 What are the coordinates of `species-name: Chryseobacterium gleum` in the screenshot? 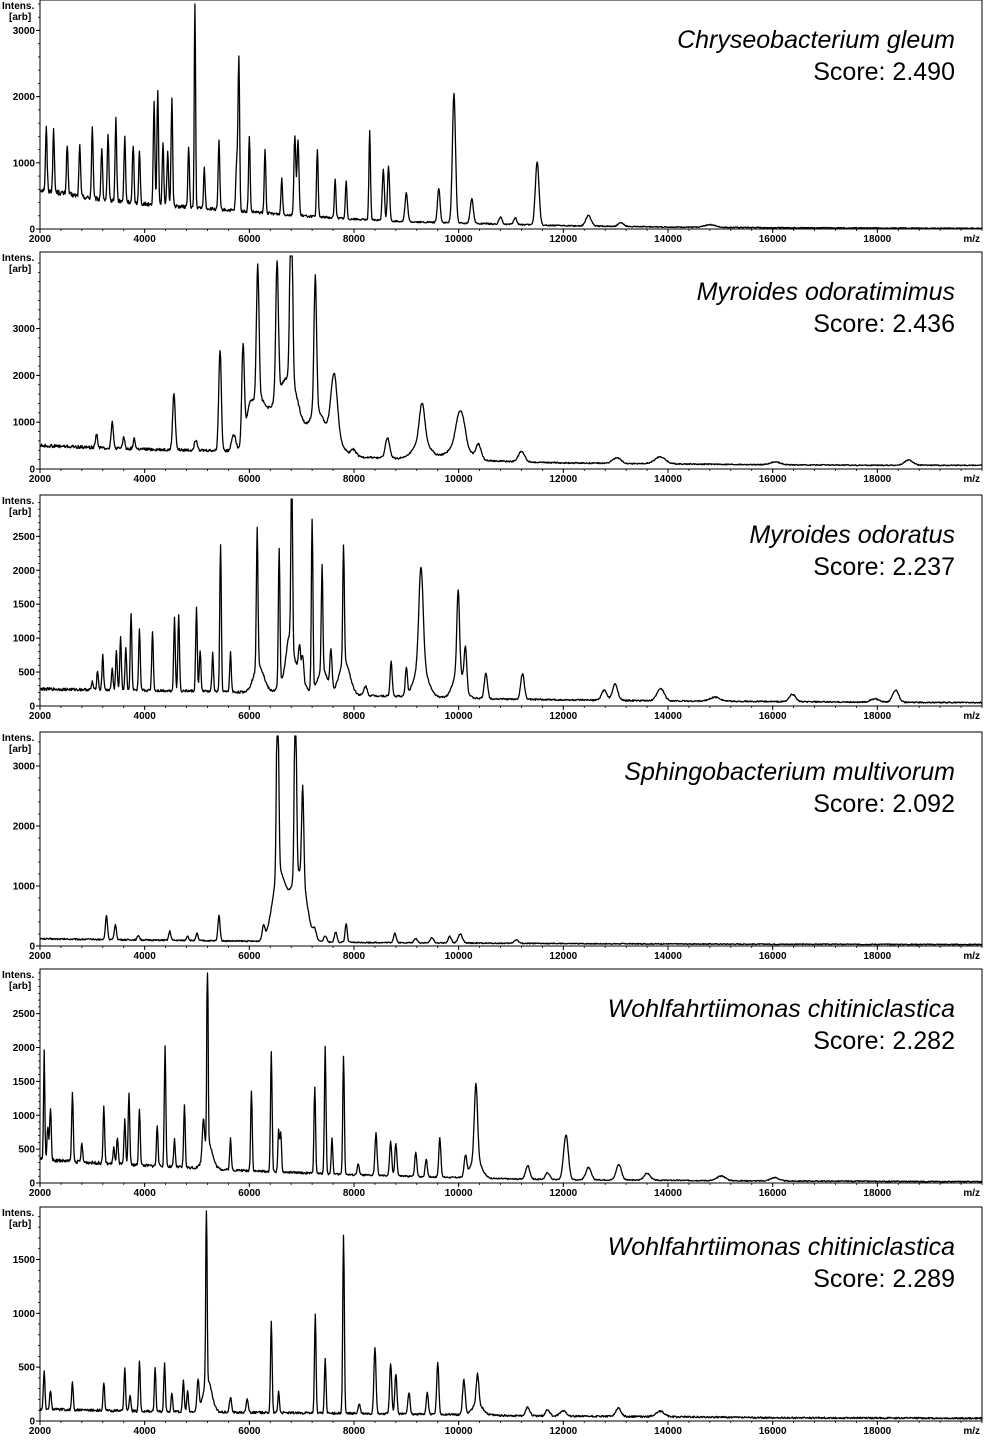 It's located at (816, 40).